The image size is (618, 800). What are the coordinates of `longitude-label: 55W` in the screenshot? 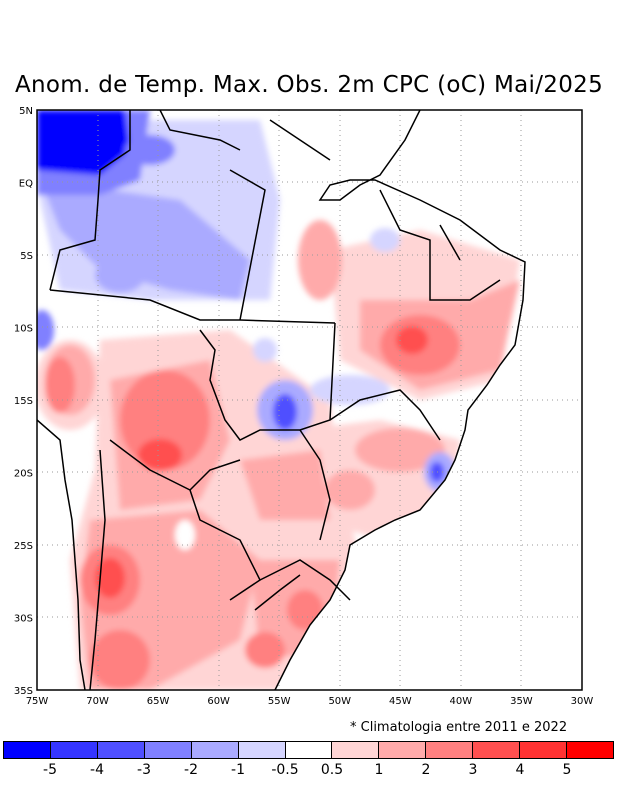 It's located at (279, 701).